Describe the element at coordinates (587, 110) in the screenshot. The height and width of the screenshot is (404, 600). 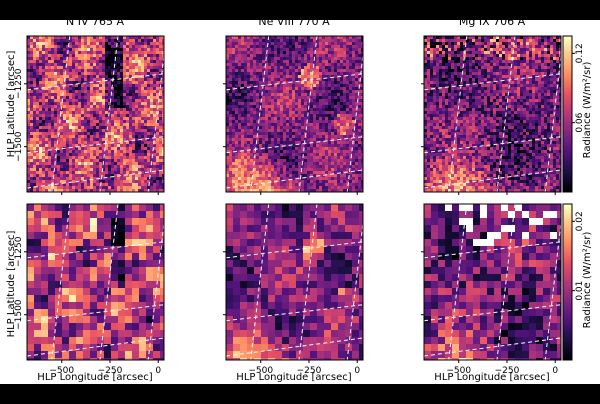
I see `colorbar-label-top: Radiance (W/m²/sr)` at that location.